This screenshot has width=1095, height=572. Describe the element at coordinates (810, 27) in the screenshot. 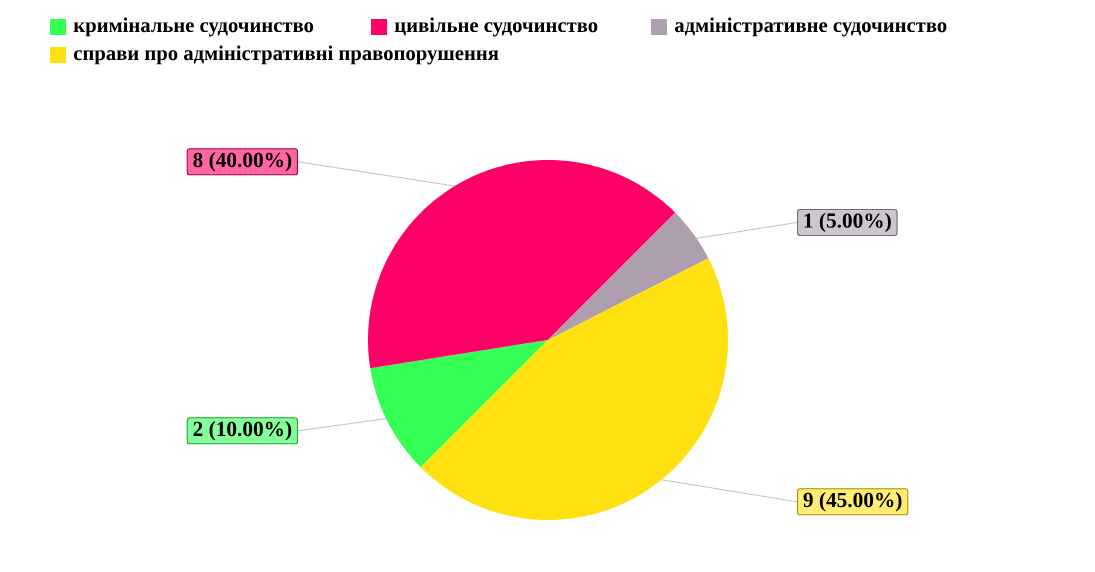

I see `legend-label: адміністративне судочинство` at that location.